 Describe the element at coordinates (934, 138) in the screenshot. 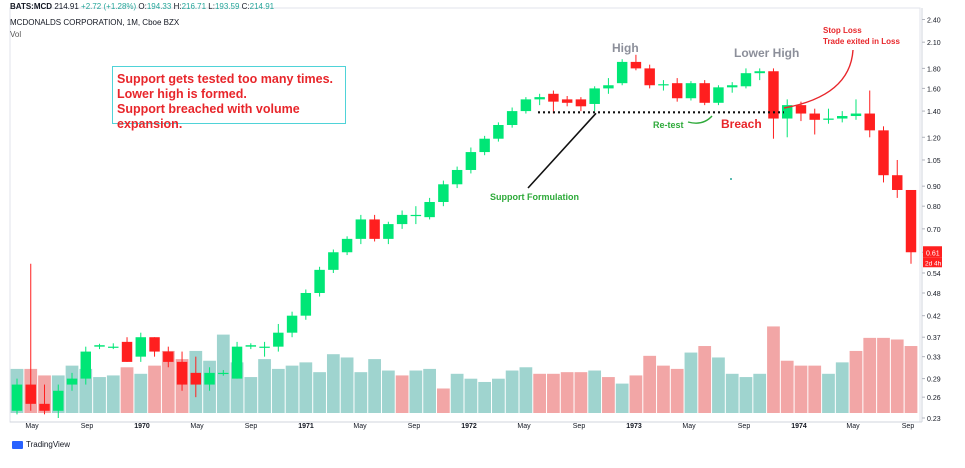

I see `y-tick-label: 1.20` at that location.